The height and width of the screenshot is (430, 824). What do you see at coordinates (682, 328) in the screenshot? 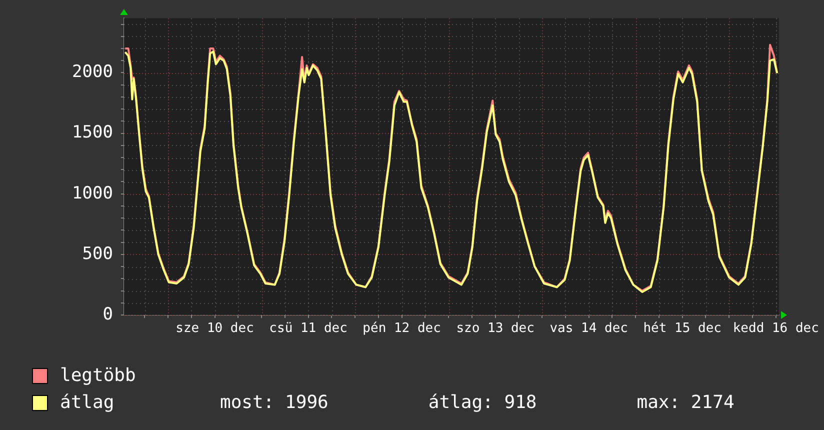
I see `x-tick-label: hét 15 dec` at bounding box center [682, 328].